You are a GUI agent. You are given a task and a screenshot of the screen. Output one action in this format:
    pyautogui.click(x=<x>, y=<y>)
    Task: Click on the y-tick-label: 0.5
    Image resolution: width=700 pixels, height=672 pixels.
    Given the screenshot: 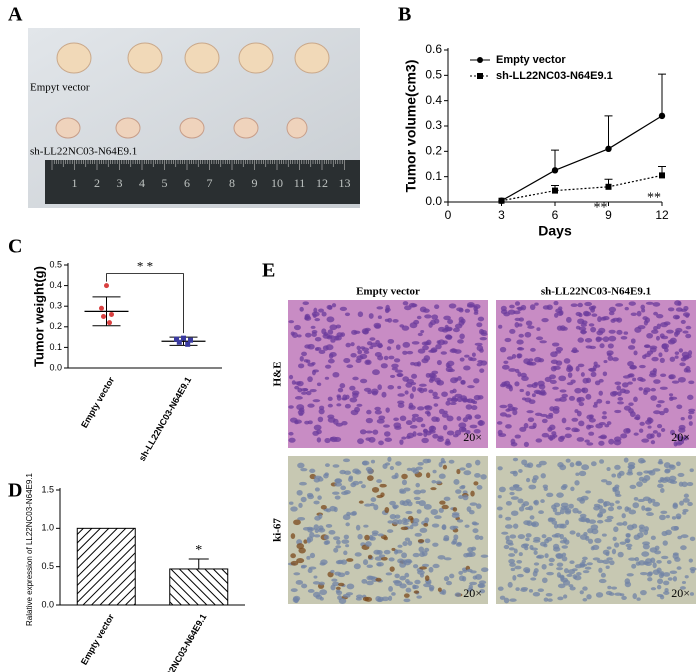 What is the action you would take?
    pyautogui.click(x=55, y=264)
    